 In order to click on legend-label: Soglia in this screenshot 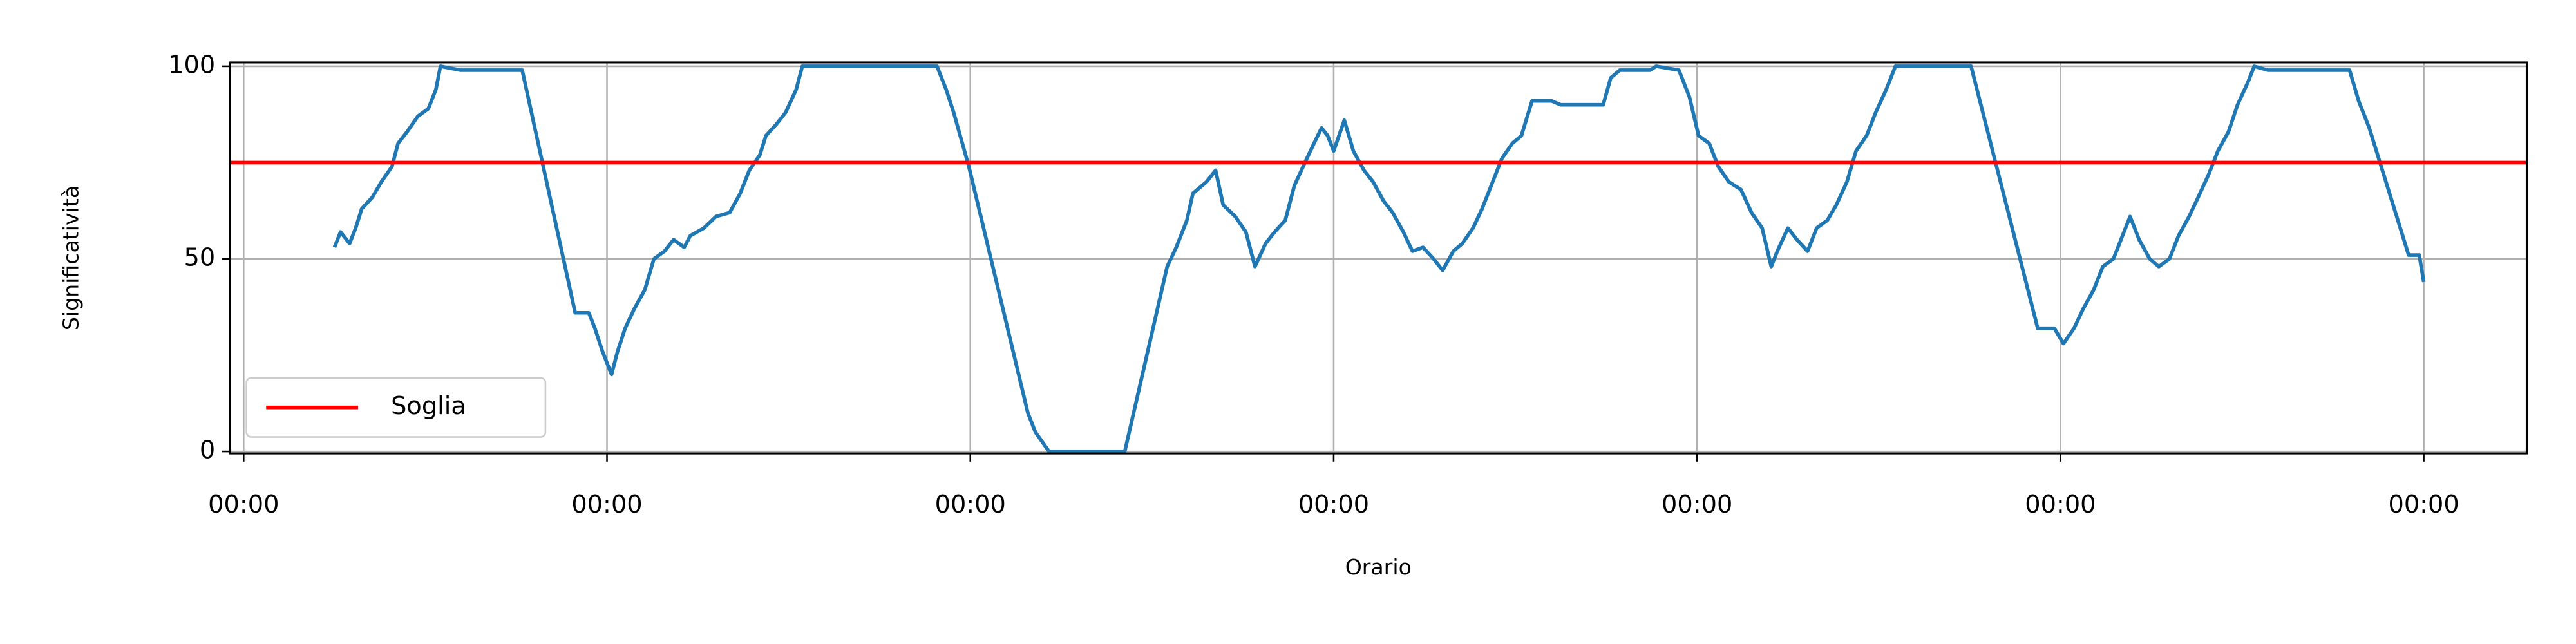, I will do `click(429, 406)`.